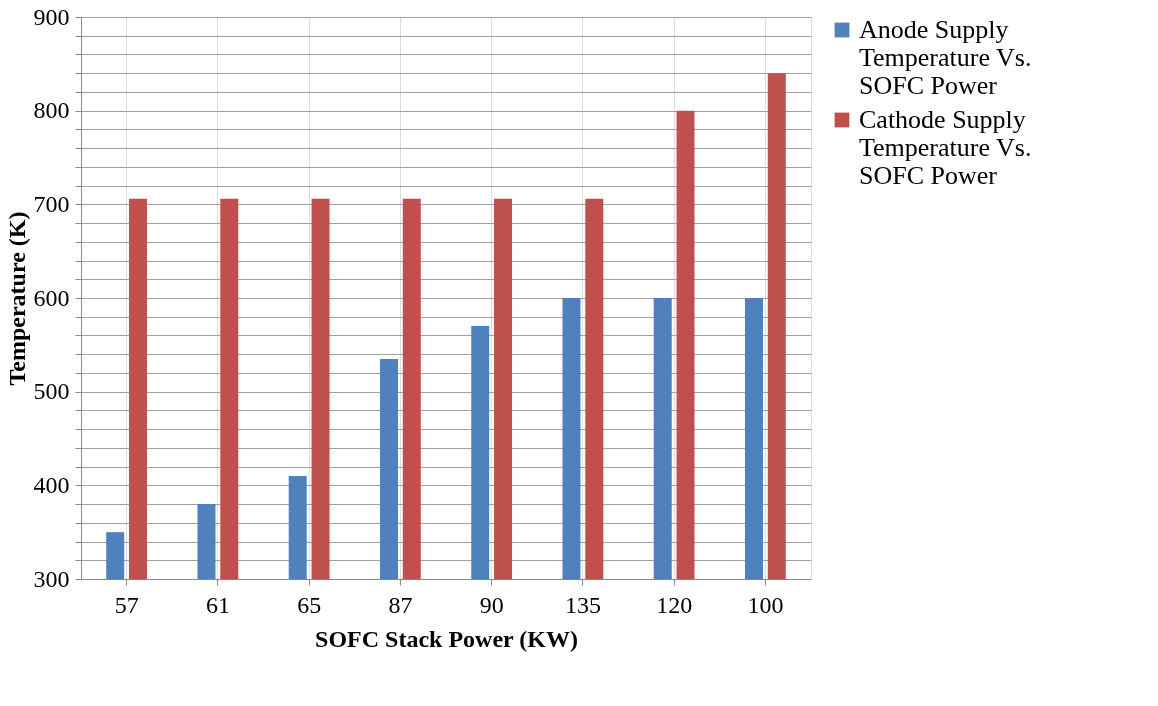 The height and width of the screenshot is (706, 1158). Describe the element at coordinates (126, 604) in the screenshot. I see `x-tick-label: 57` at that location.